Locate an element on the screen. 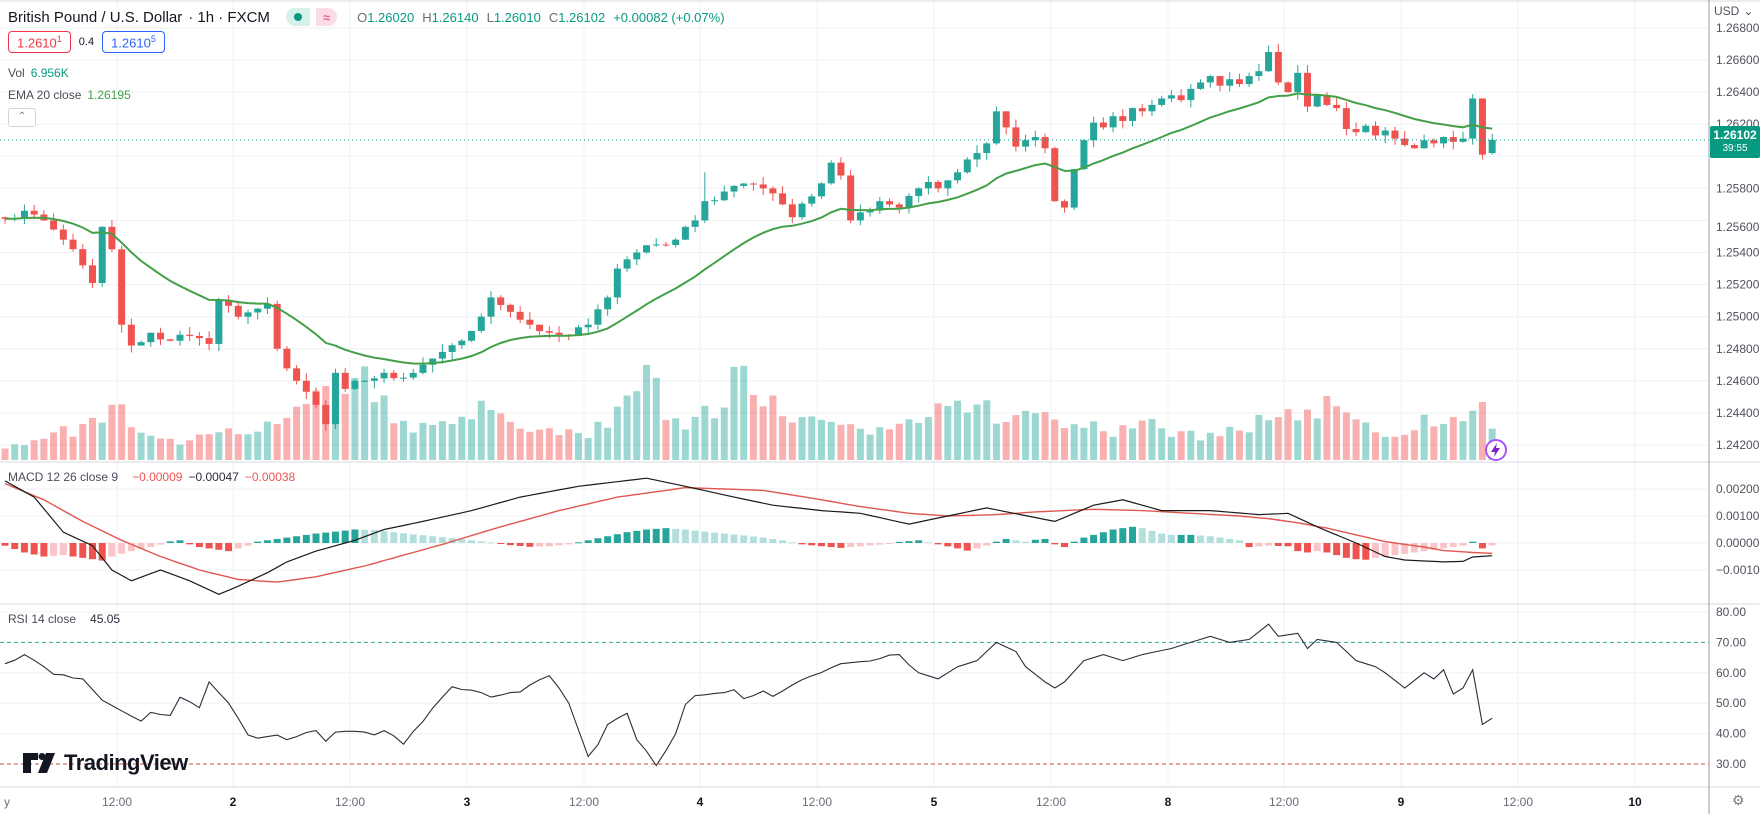 The width and height of the screenshot is (1760, 814). current-price-tag: 1.26102 39:55 is located at coordinates (1735, 142).